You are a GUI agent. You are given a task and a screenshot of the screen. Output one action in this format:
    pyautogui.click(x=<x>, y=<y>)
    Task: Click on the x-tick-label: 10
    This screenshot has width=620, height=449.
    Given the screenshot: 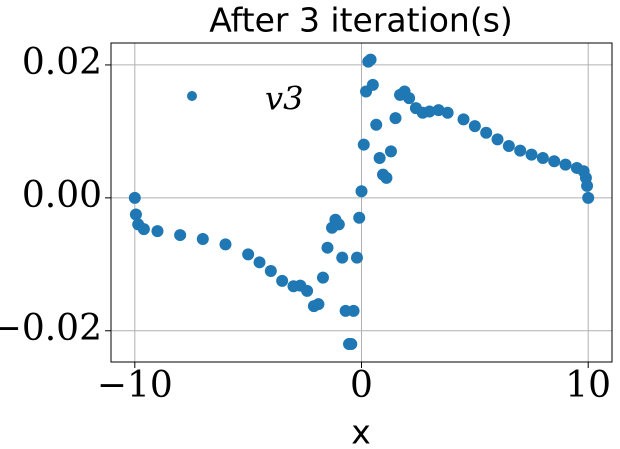 What is the action you would take?
    pyautogui.click(x=588, y=385)
    